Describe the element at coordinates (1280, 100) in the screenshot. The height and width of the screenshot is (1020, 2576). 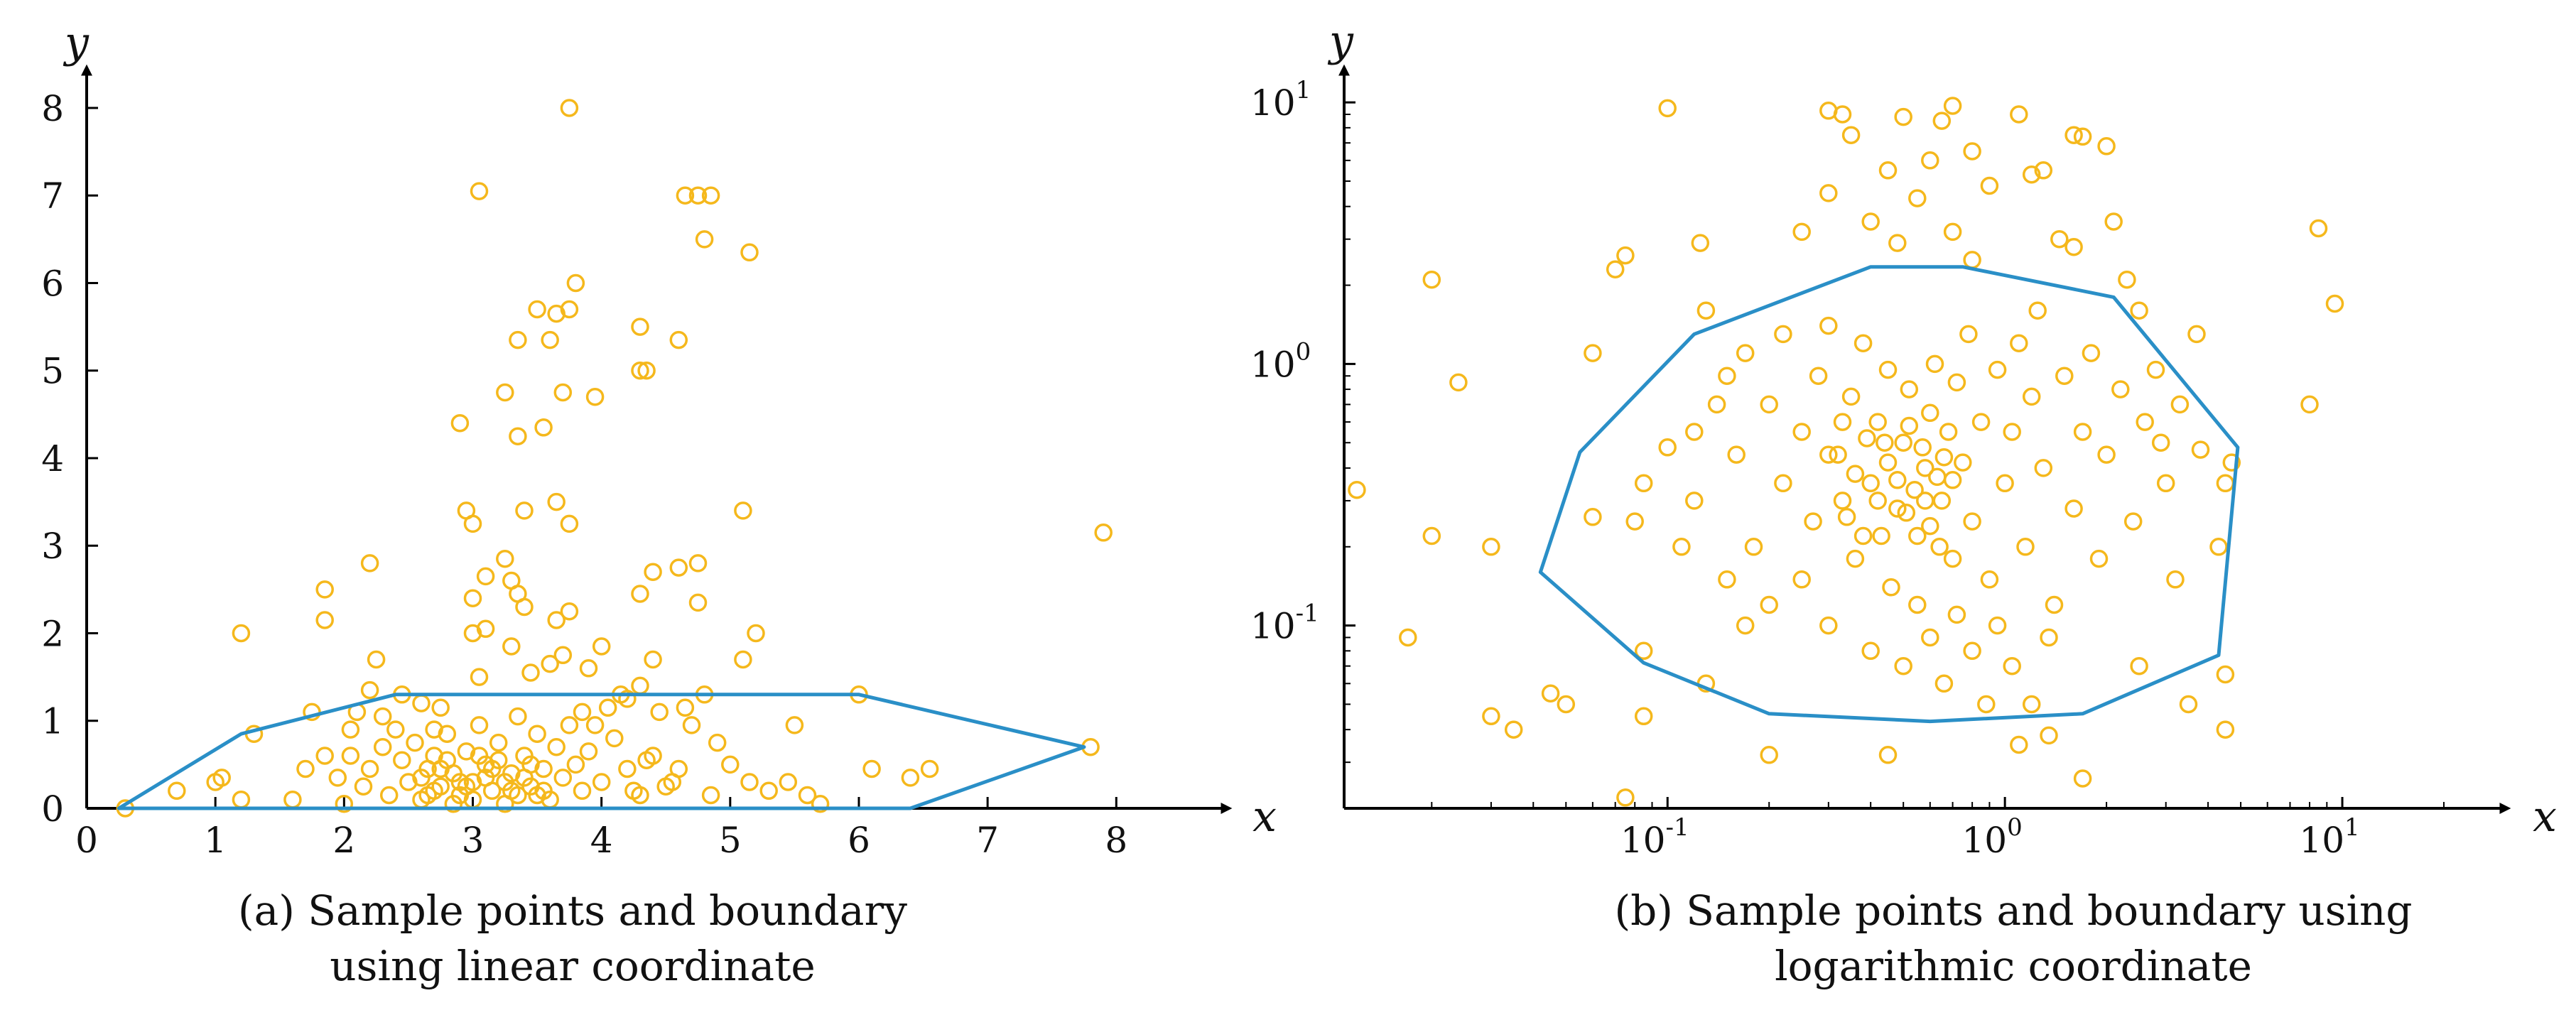
I see `log-y-tick-label: 10¹` at that location.